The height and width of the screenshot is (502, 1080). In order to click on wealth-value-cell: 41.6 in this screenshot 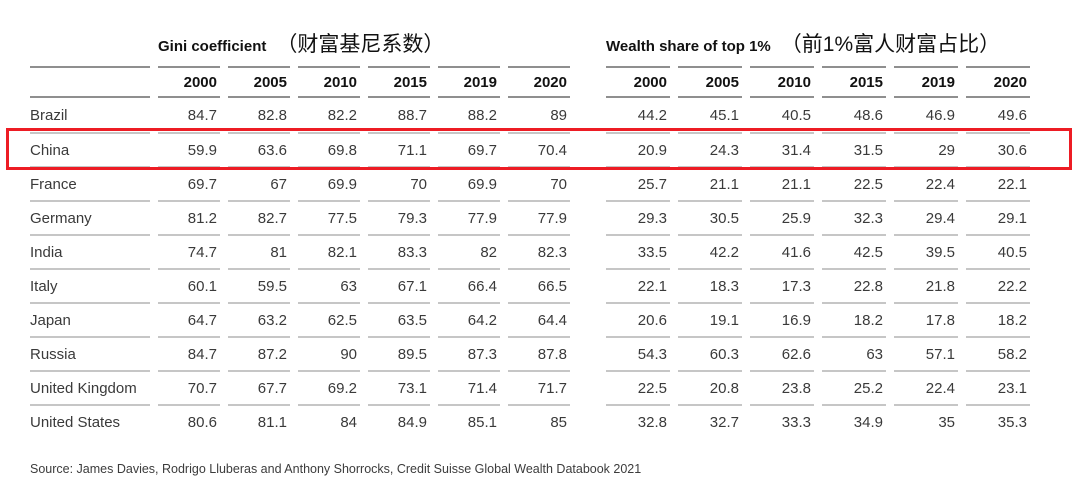, I will do `click(782, 251)`.